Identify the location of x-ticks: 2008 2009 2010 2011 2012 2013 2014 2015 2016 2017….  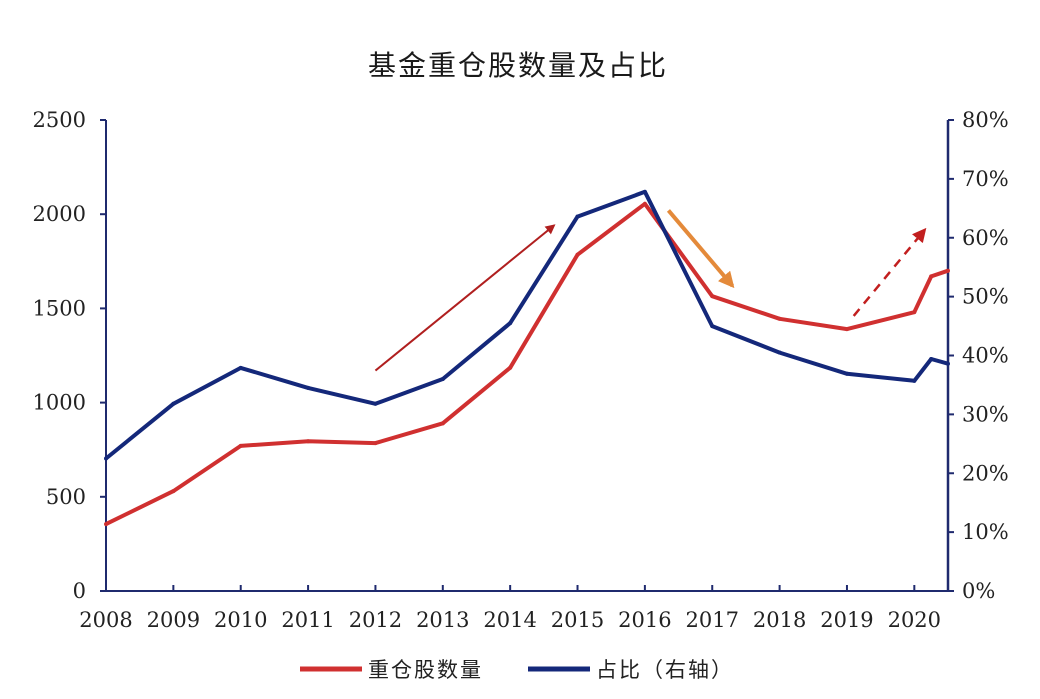
(510, 608).